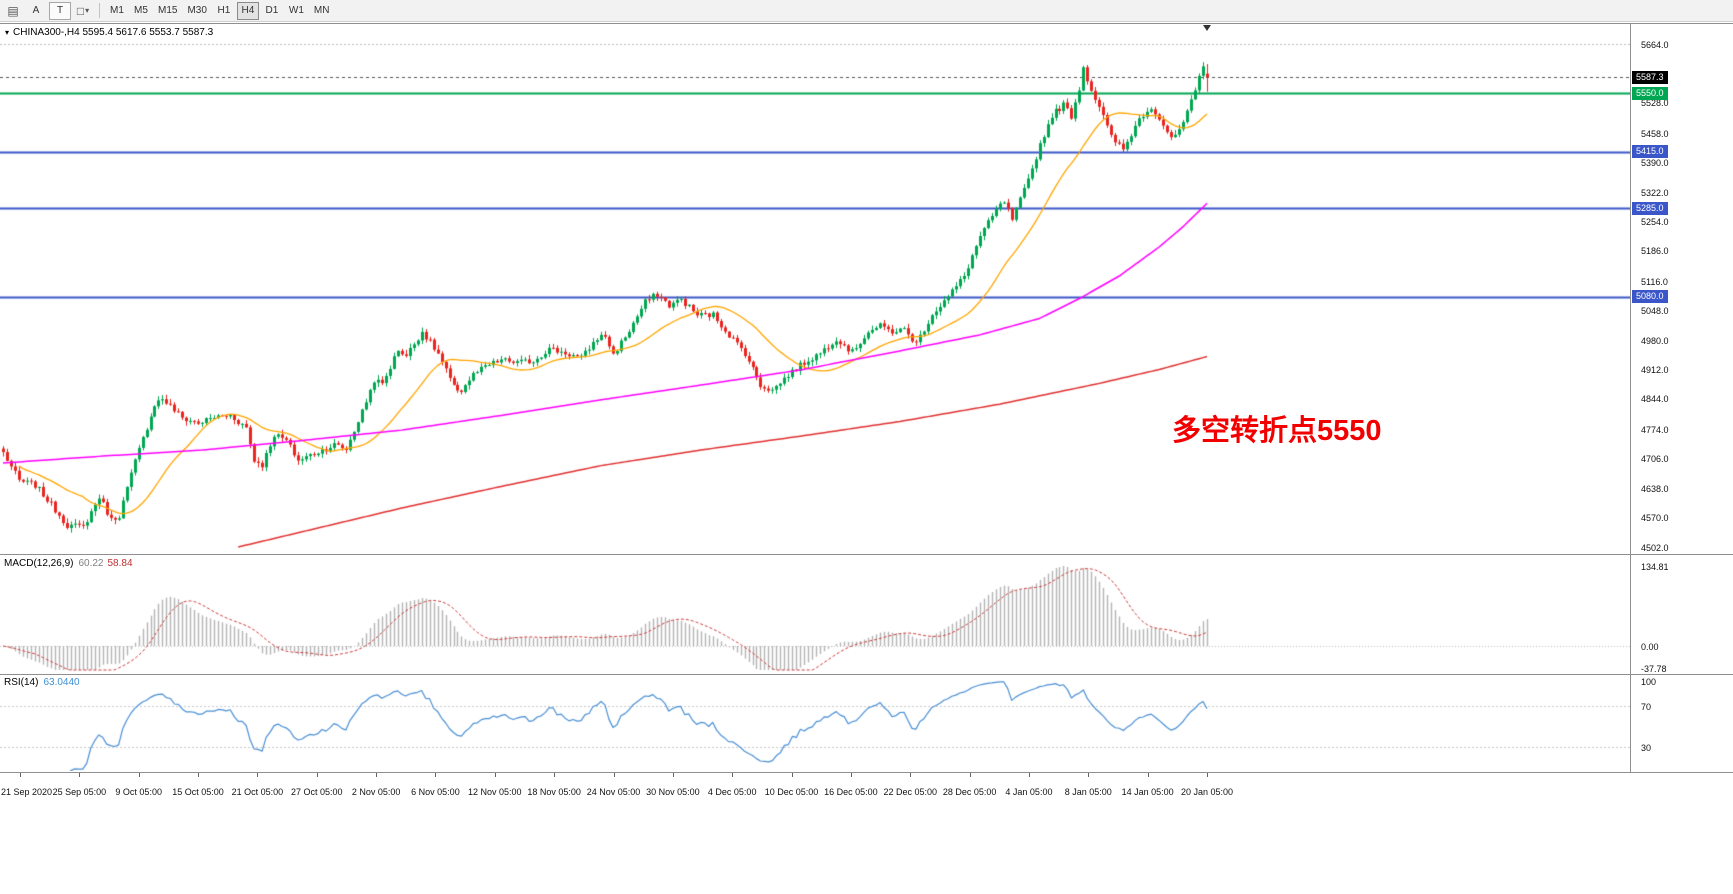  Describe the element at coordinates (1650, 151) in the screenshot. I see `hline-price-badge: 5415.0` at that location.